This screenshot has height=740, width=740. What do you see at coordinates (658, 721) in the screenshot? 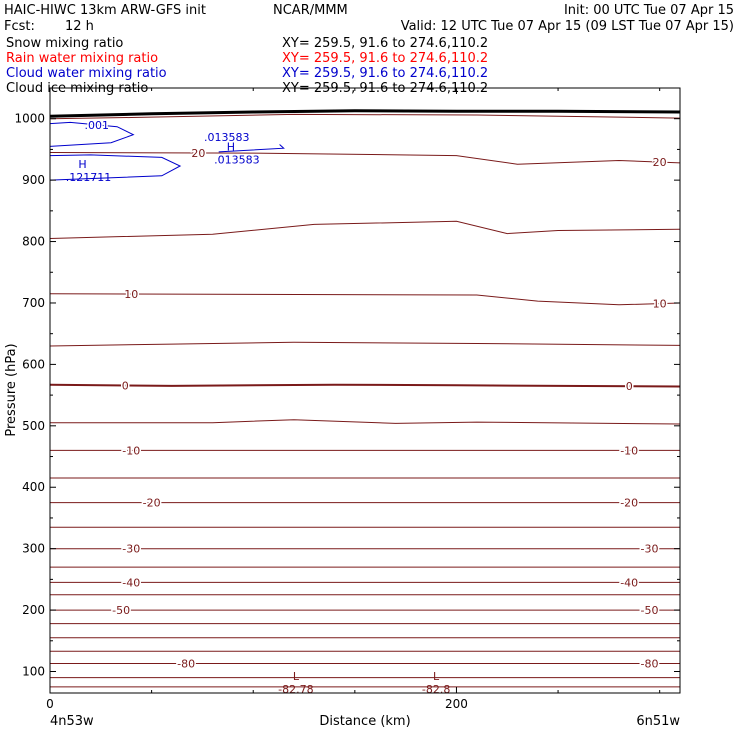
I see `endpoint-right: 6n51w` at bounding box center [658, 721].